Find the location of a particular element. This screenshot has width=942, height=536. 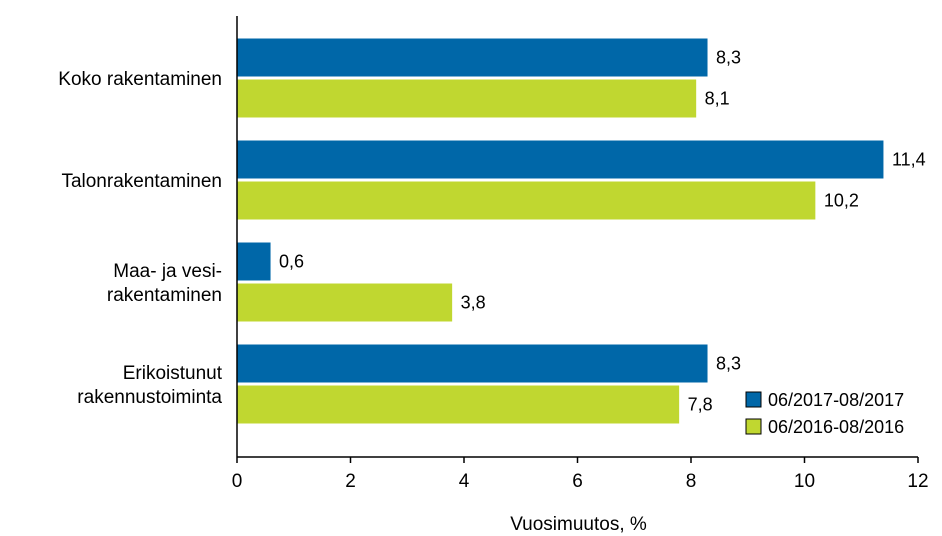

value-label-2-1: 8,1 is located at coordinates (717, 99).